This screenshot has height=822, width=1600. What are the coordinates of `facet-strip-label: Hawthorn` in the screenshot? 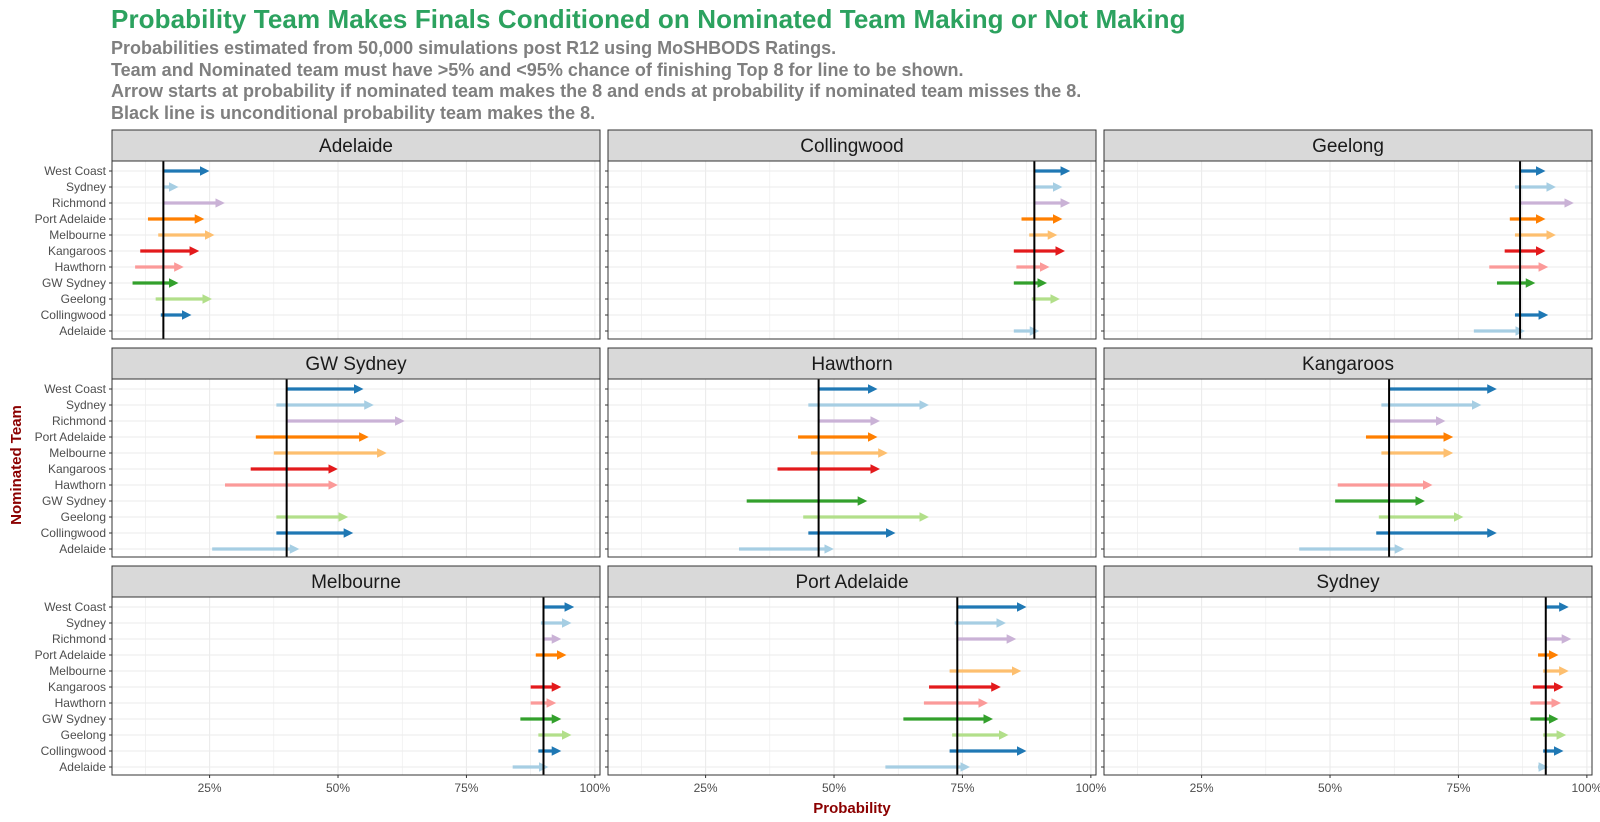 It's located at (851, 364).